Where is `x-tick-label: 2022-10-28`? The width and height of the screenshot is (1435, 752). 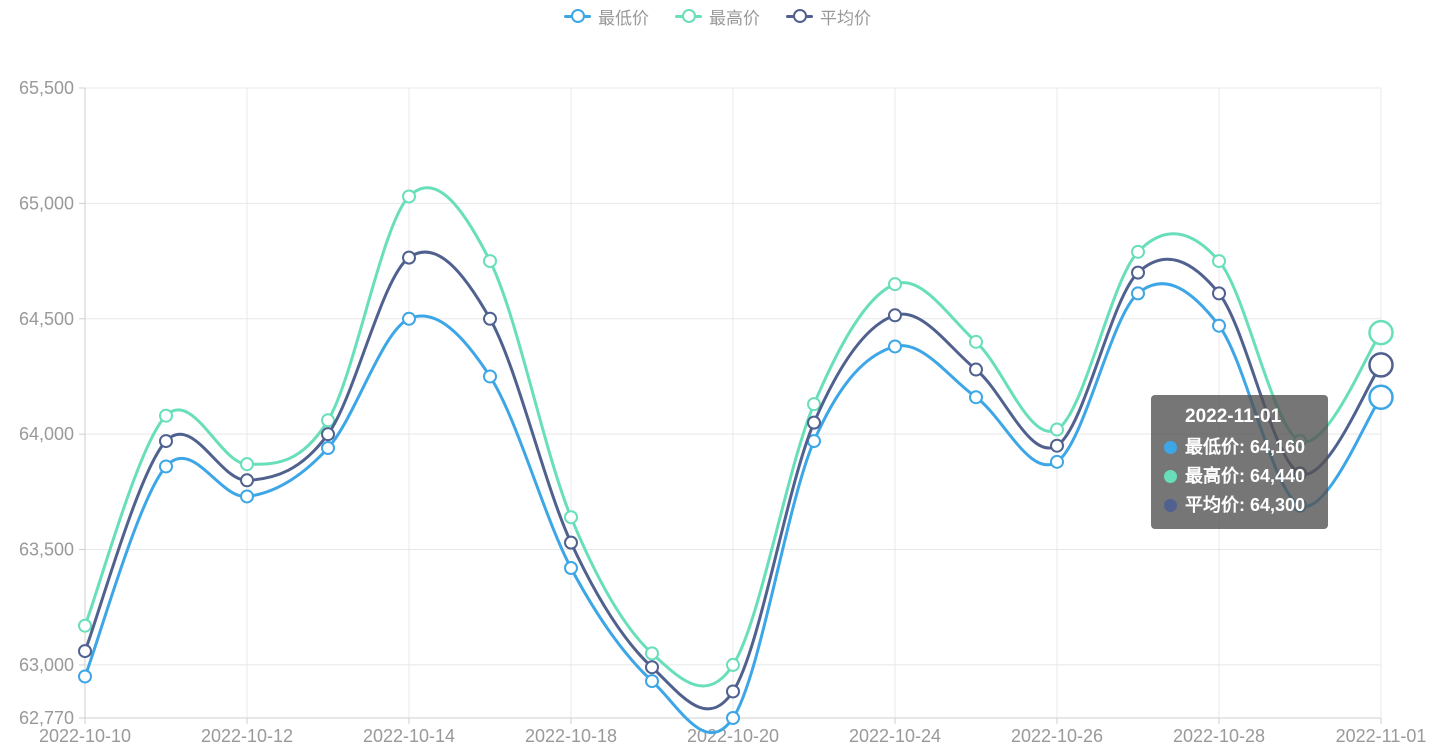 x-tick-label: 2022-10-28 is located at coordinates (1219, 736).